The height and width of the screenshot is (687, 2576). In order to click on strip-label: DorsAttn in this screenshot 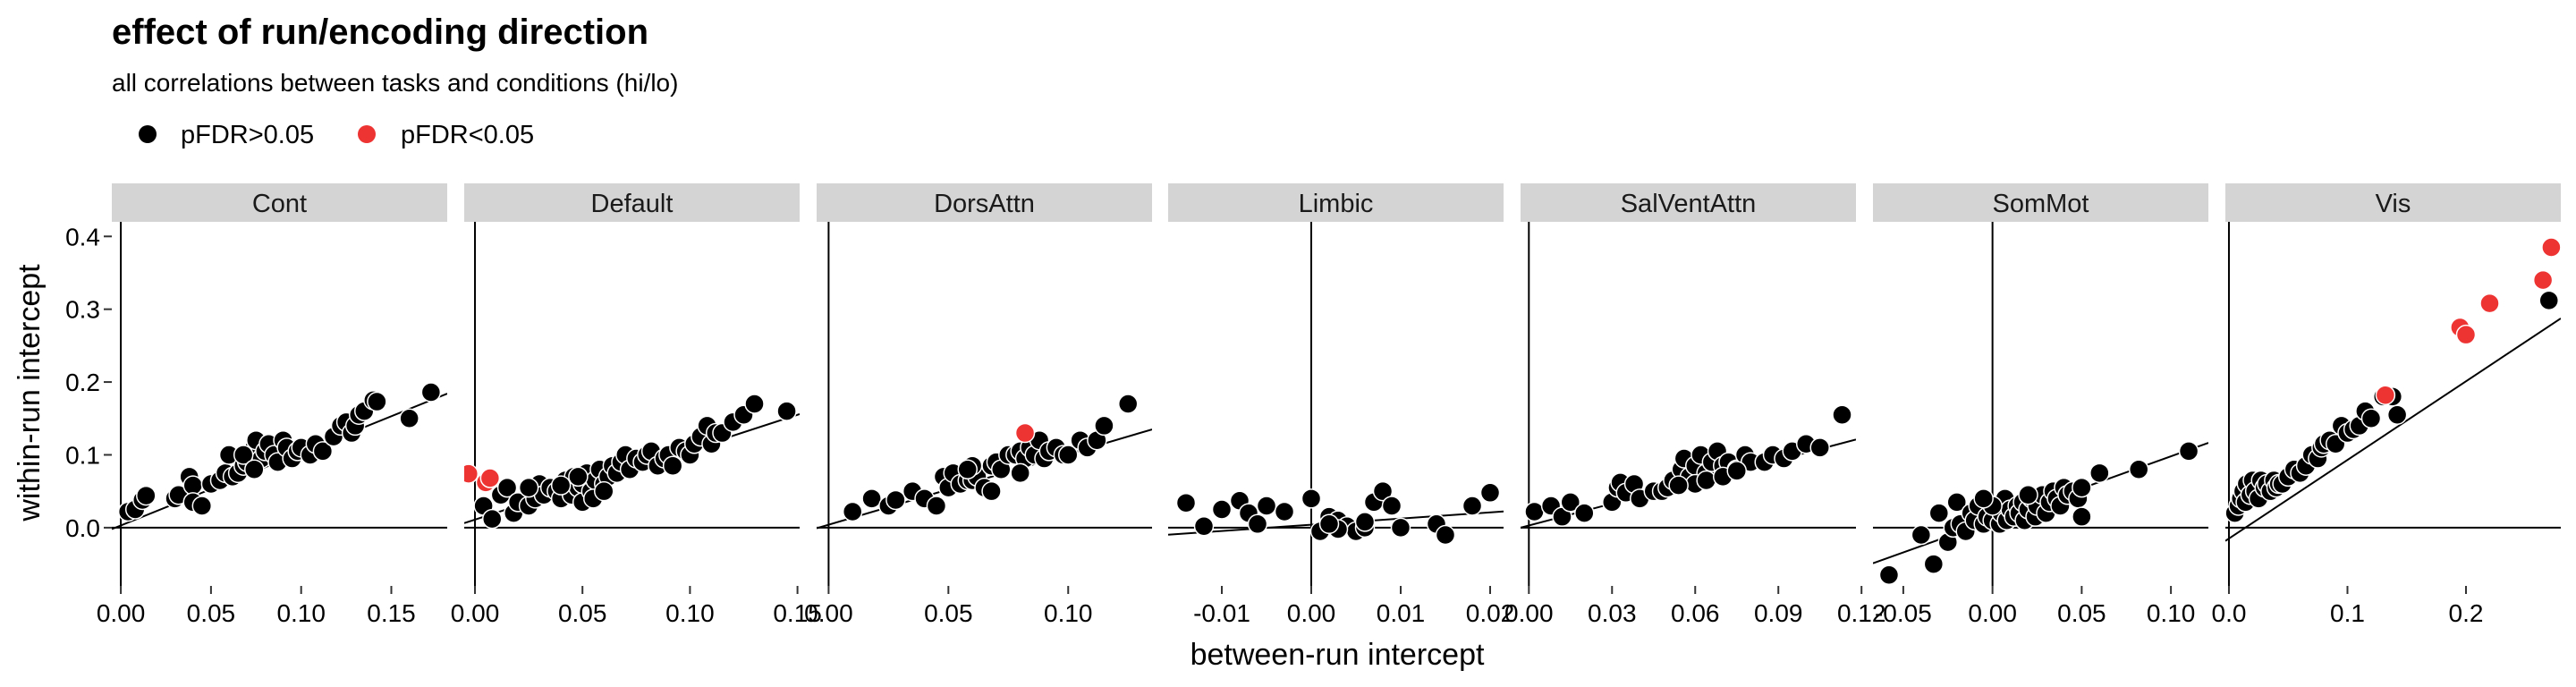, I will do `click(984, 204)`.